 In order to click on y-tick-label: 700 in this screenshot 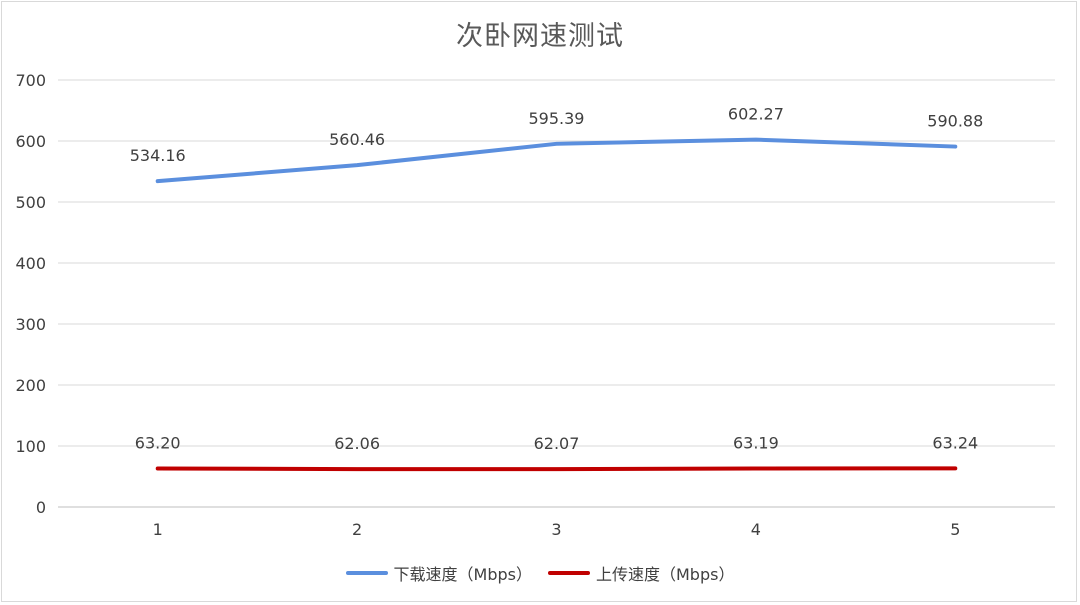, I will do `click(30, 80)`.